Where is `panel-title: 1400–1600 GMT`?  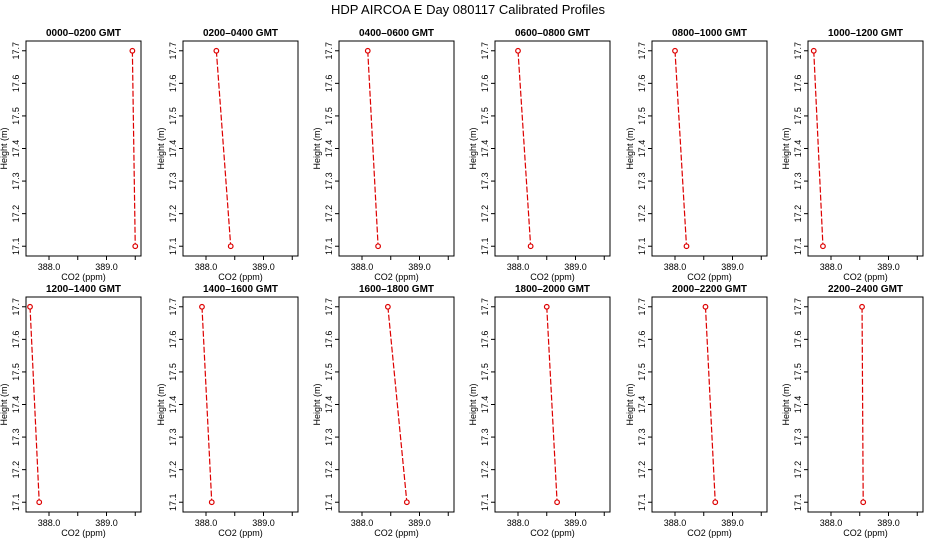 panel-title: 1400–1600 GMT is located at coordinates (240, 289).